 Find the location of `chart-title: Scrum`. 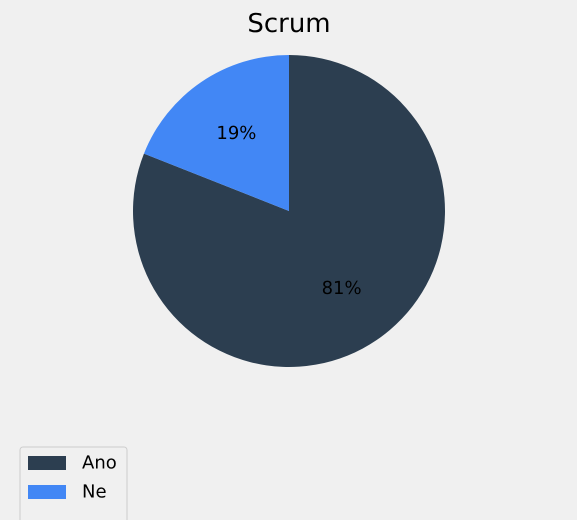

chart-title: Scrum is located at coordinates (289, 24).